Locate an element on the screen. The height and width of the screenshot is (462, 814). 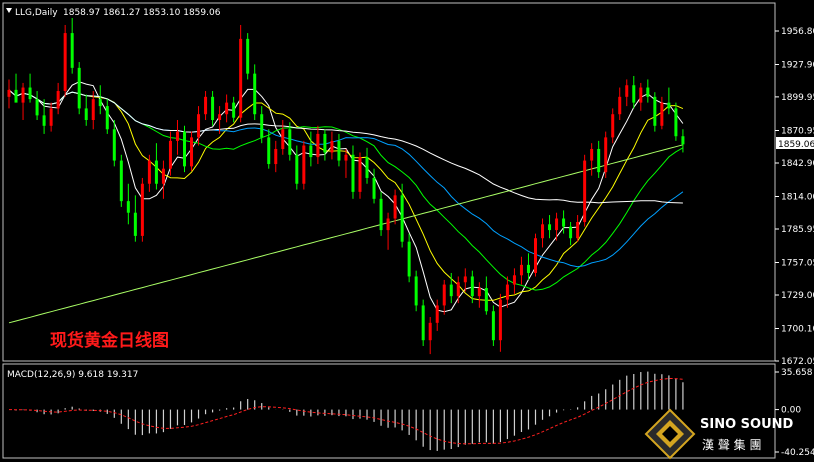
chart-annotation: 现货黄金日线图 is located at coordinates (109, 340).